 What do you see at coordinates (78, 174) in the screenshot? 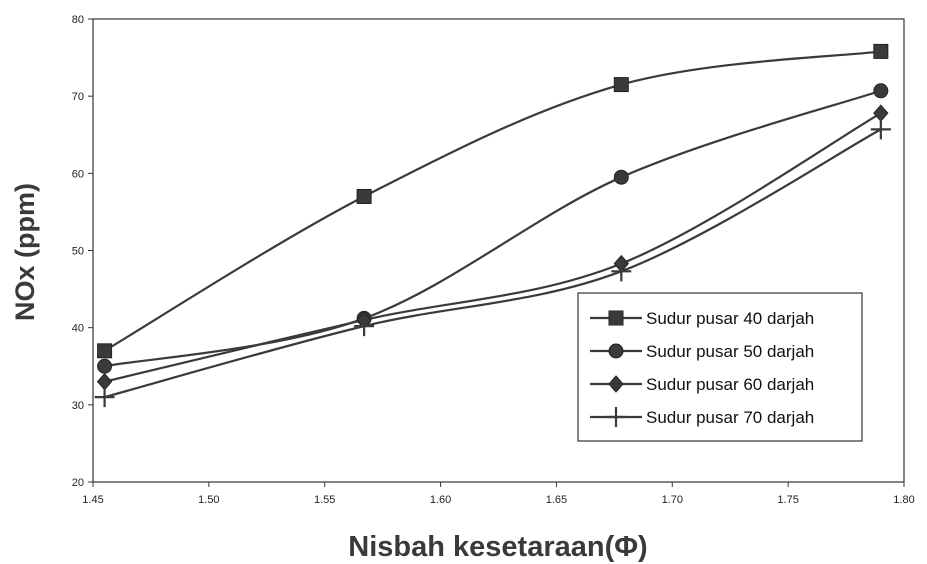
I see `y-tick-label: 60` at bounding box center [78, 174].